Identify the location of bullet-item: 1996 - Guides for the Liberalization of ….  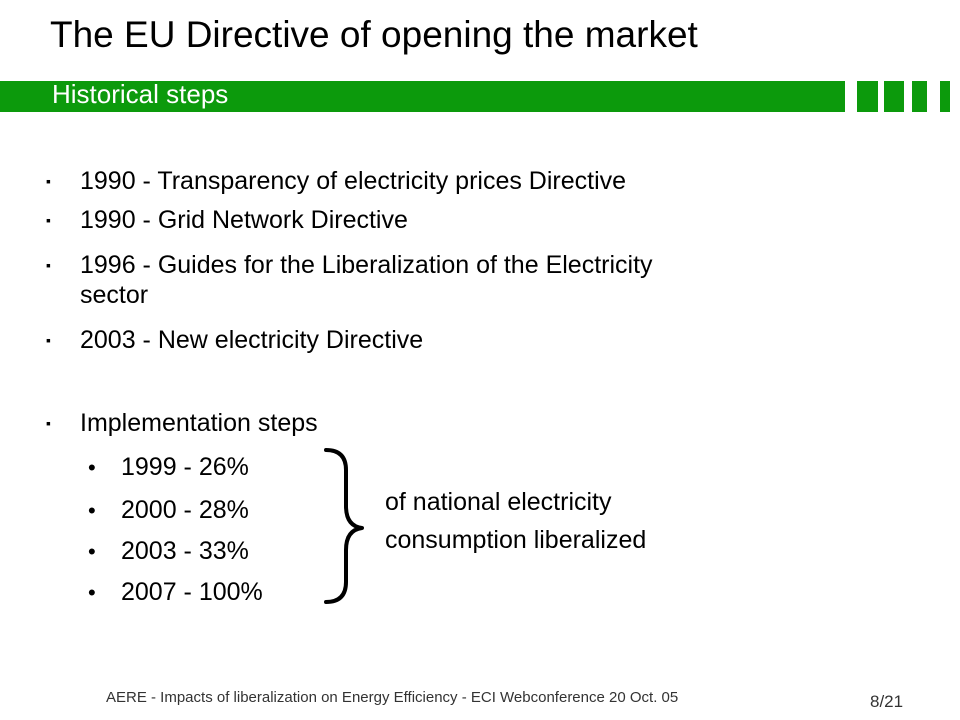
(366, 265).